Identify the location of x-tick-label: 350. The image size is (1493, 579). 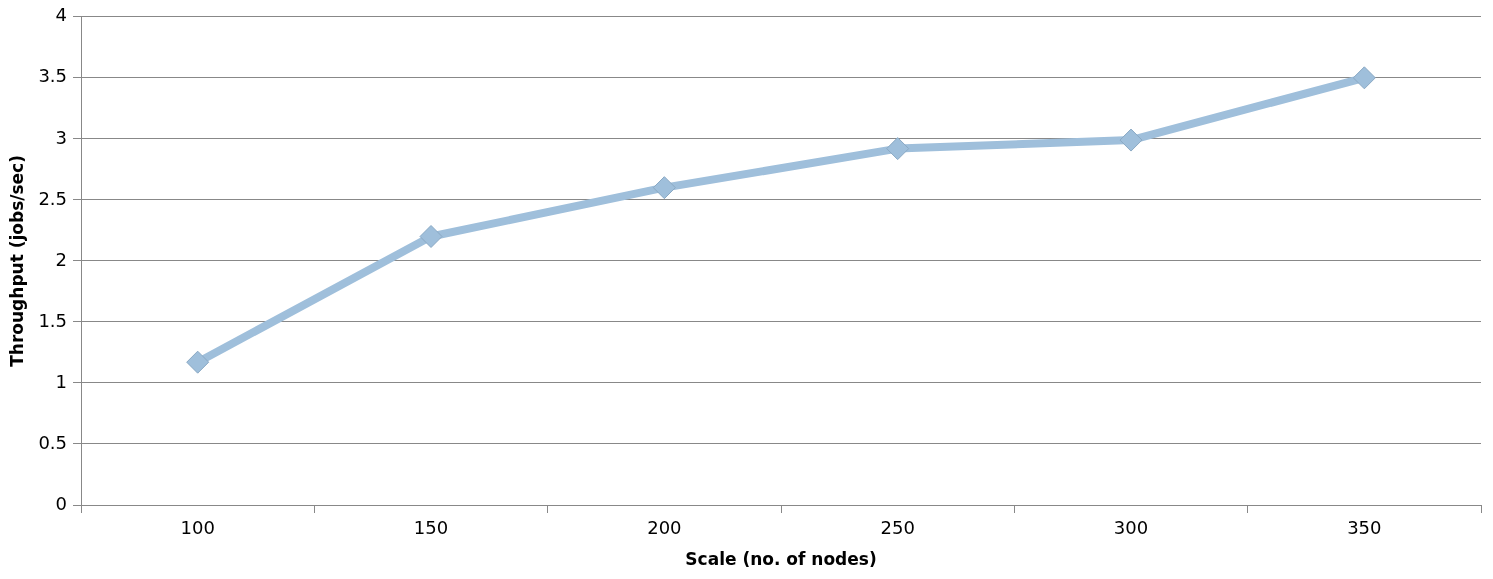
(1364, 528).